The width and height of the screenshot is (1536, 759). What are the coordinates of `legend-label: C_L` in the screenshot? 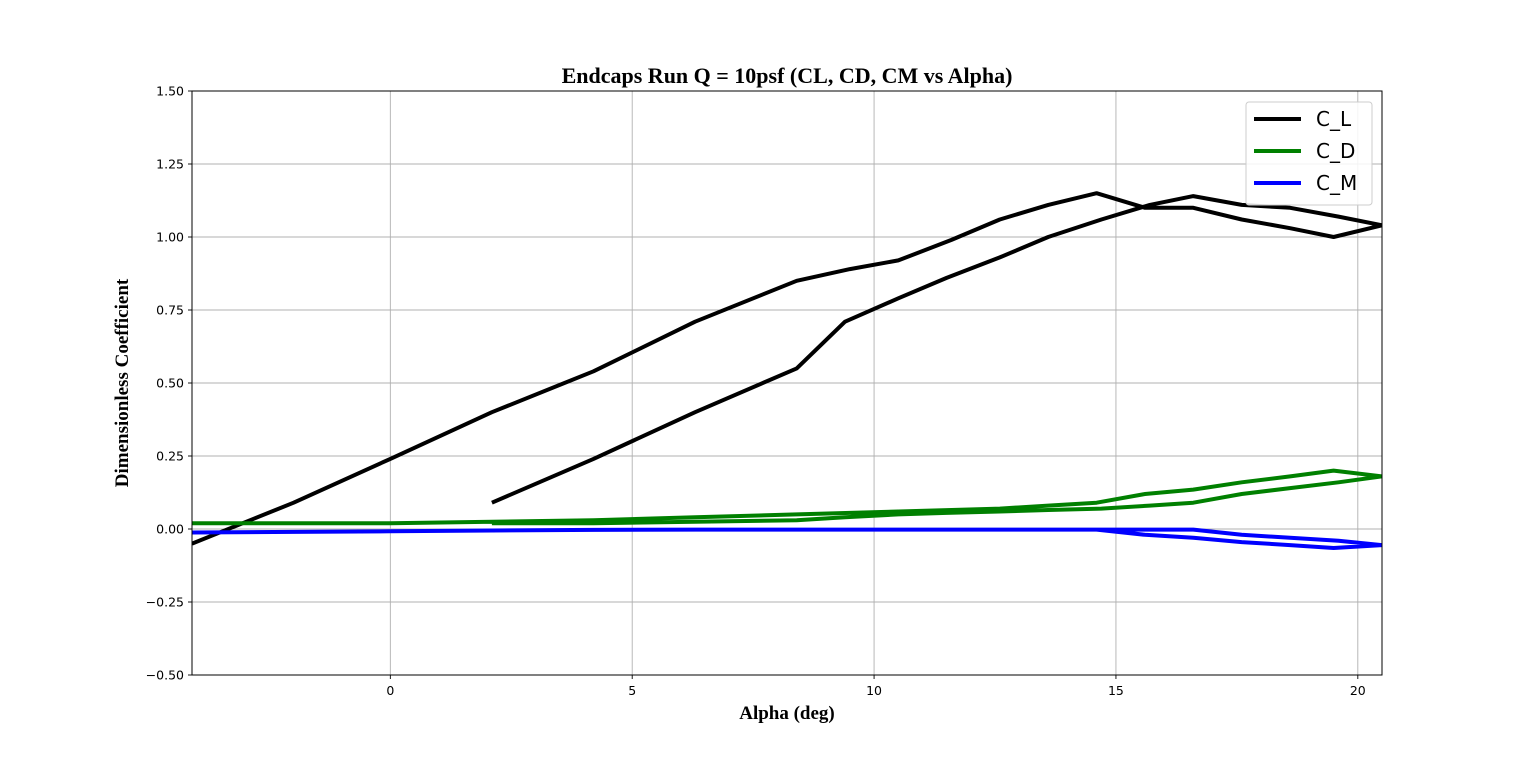 It's located at (1334, 119).